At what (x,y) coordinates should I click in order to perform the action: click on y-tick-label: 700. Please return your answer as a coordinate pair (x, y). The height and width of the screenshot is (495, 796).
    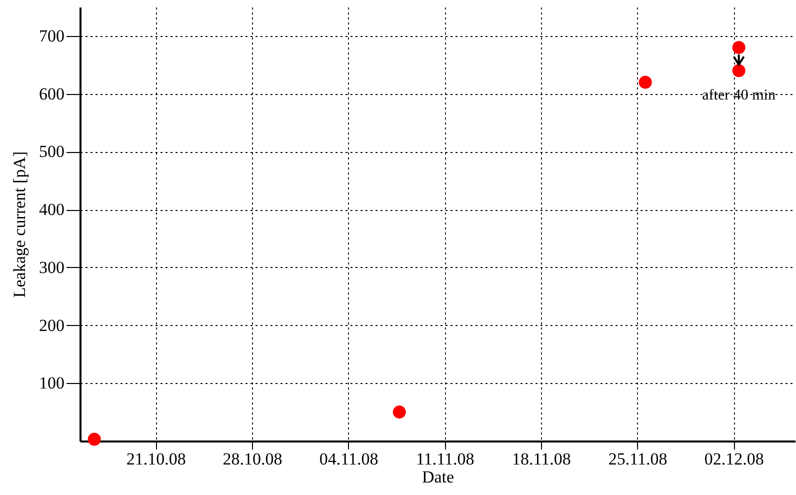
    Looking at the image, I should click on (51, 36).